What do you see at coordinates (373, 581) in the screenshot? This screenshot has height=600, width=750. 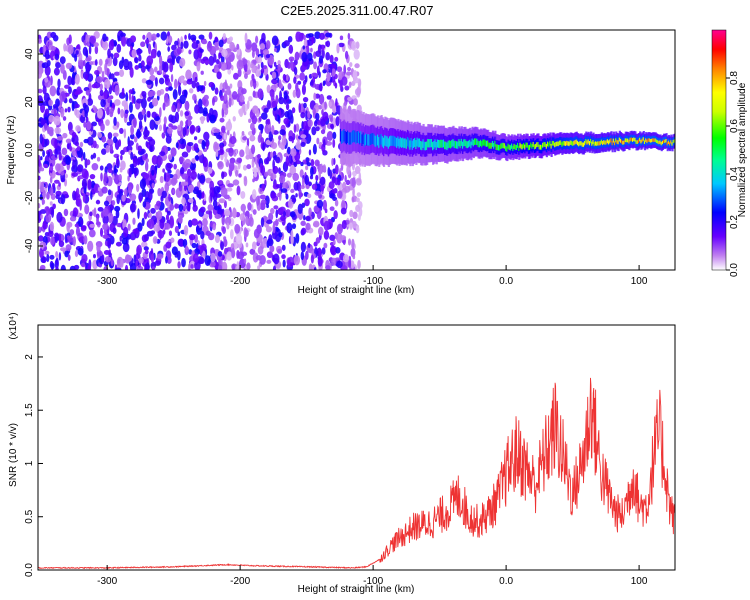 I see `snr-x-tick-label: -100` at bounding box center [373, 581].